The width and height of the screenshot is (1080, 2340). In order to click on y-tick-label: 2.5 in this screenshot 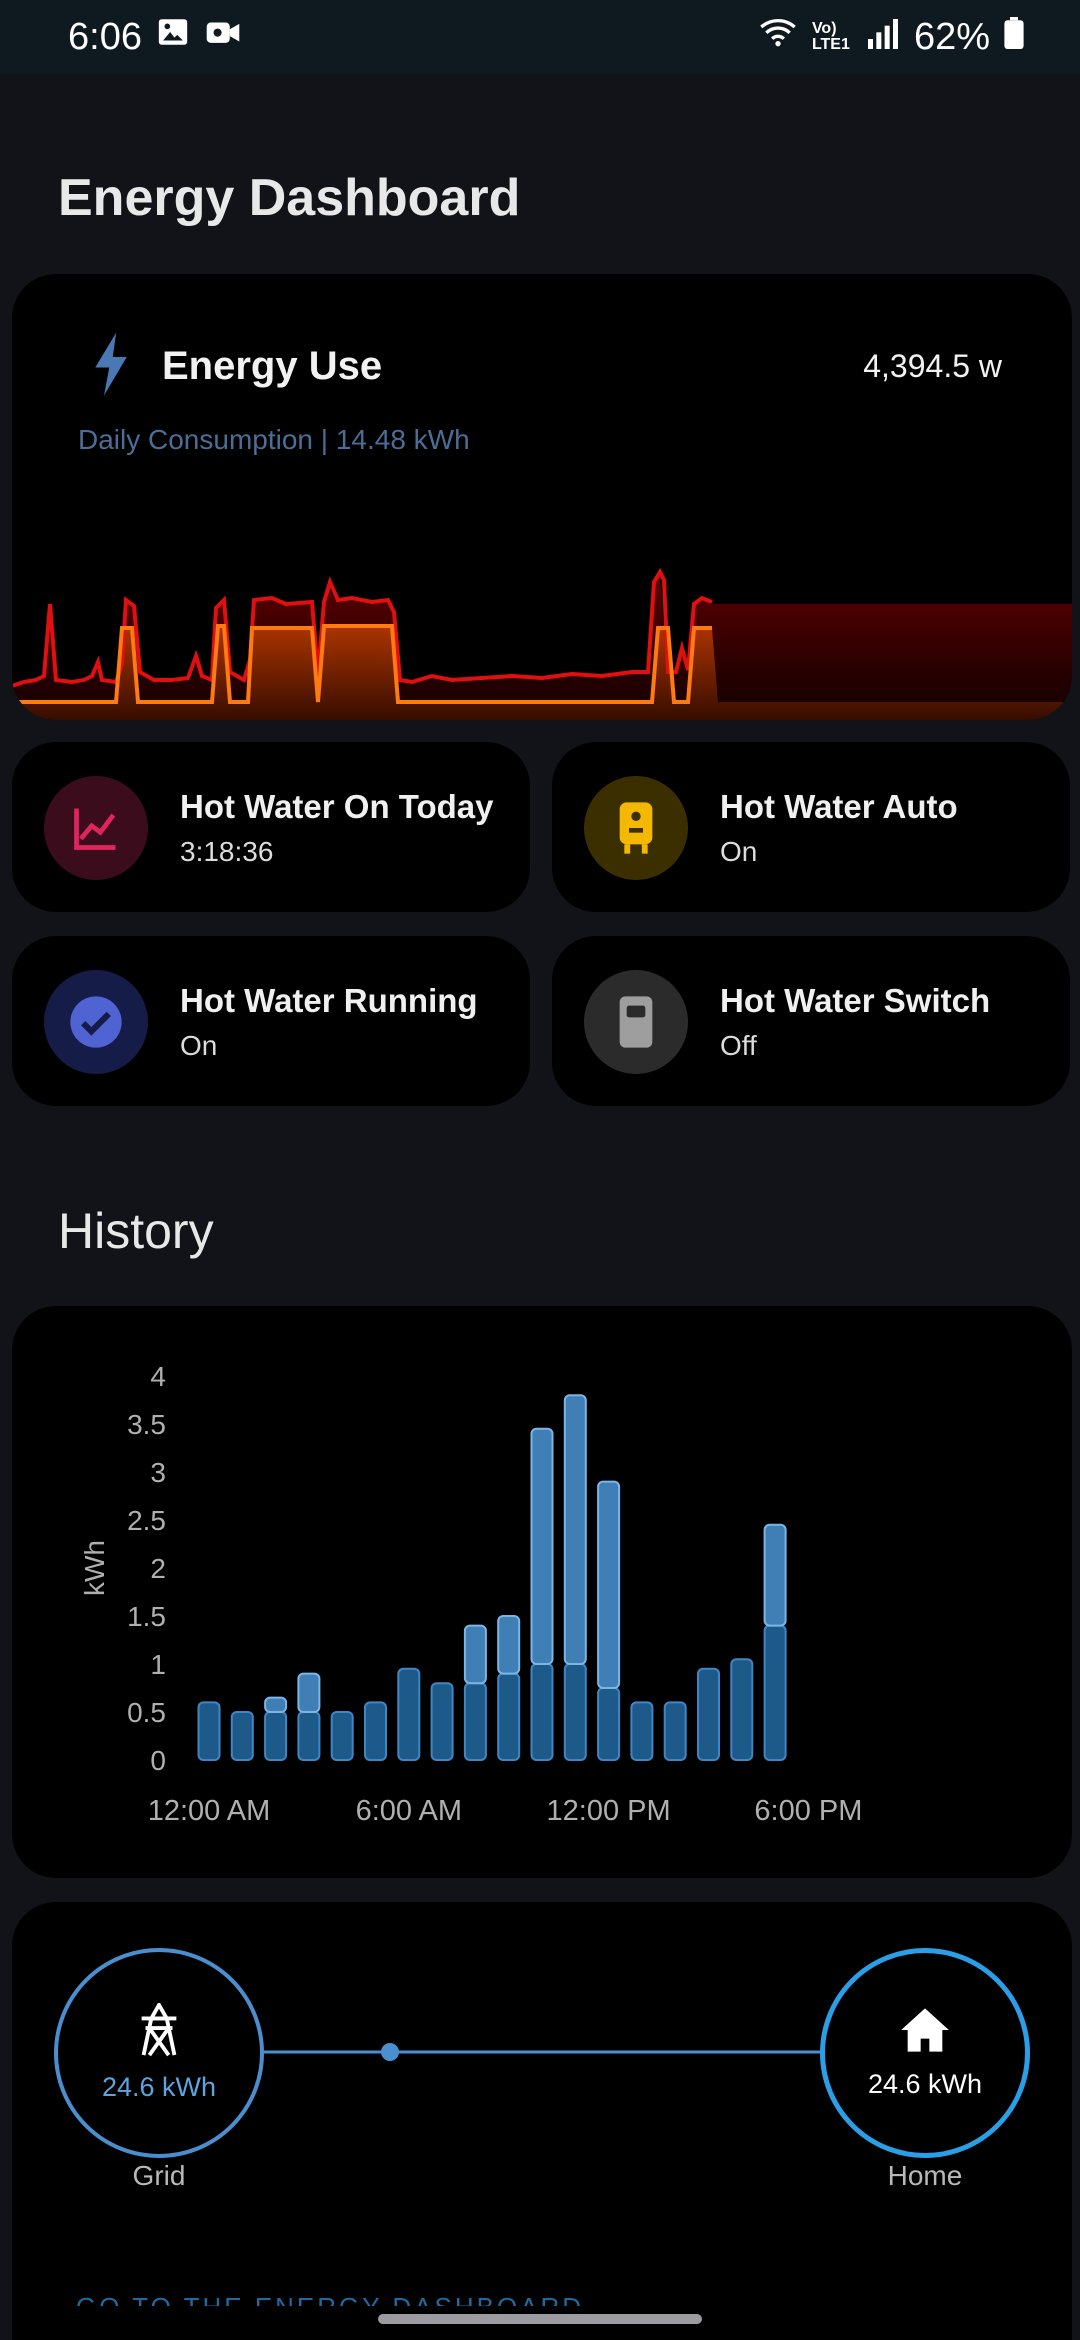, I will do `click(146, 1520)`.